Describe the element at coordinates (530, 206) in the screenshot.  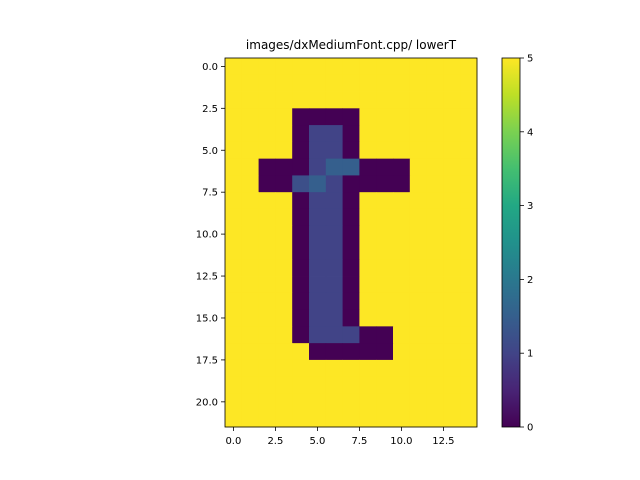
I see `colorbar-tick-label: 3` at that location.